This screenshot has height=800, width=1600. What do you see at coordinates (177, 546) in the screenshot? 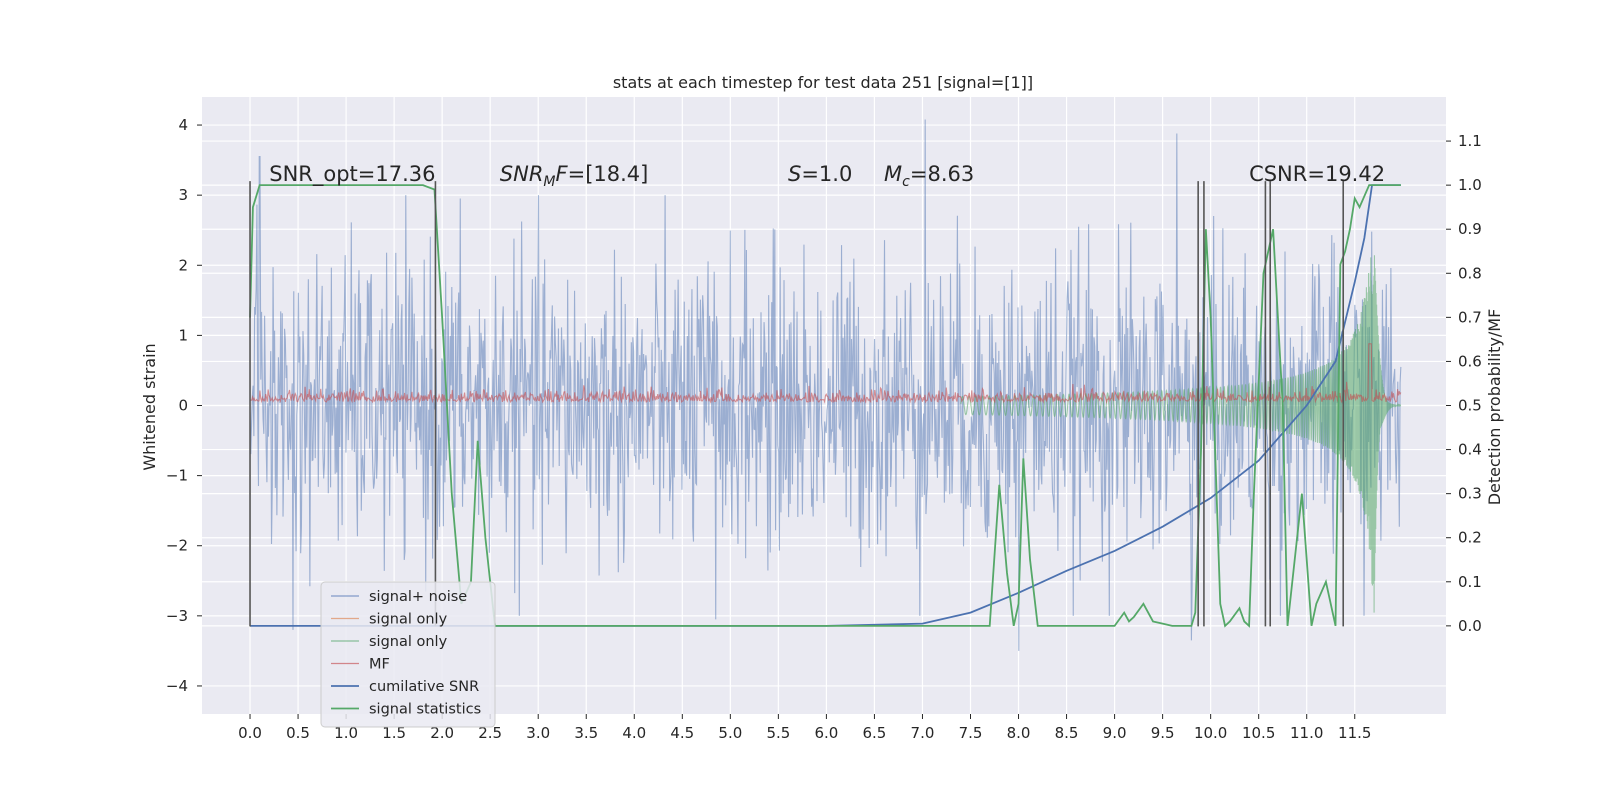
I see `y-tick-label: −2` at bounding box center [177, 546].